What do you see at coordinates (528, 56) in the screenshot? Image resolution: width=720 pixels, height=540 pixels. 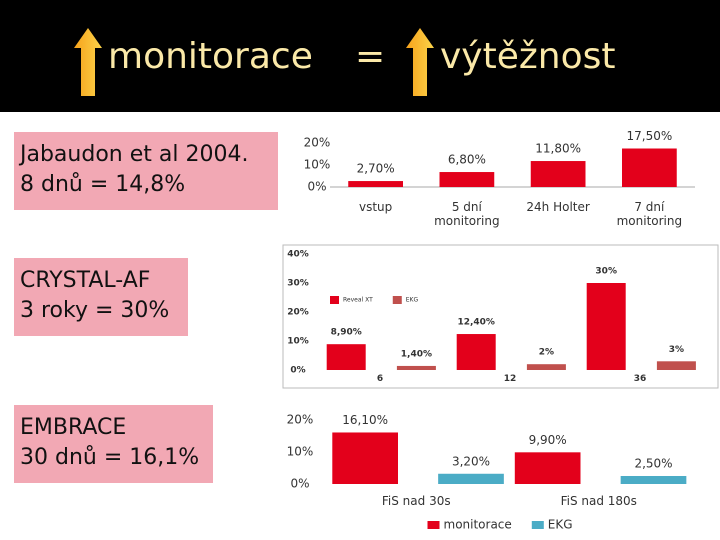 I see `title-right: výtěžnost` at bounding box center [528, 56].